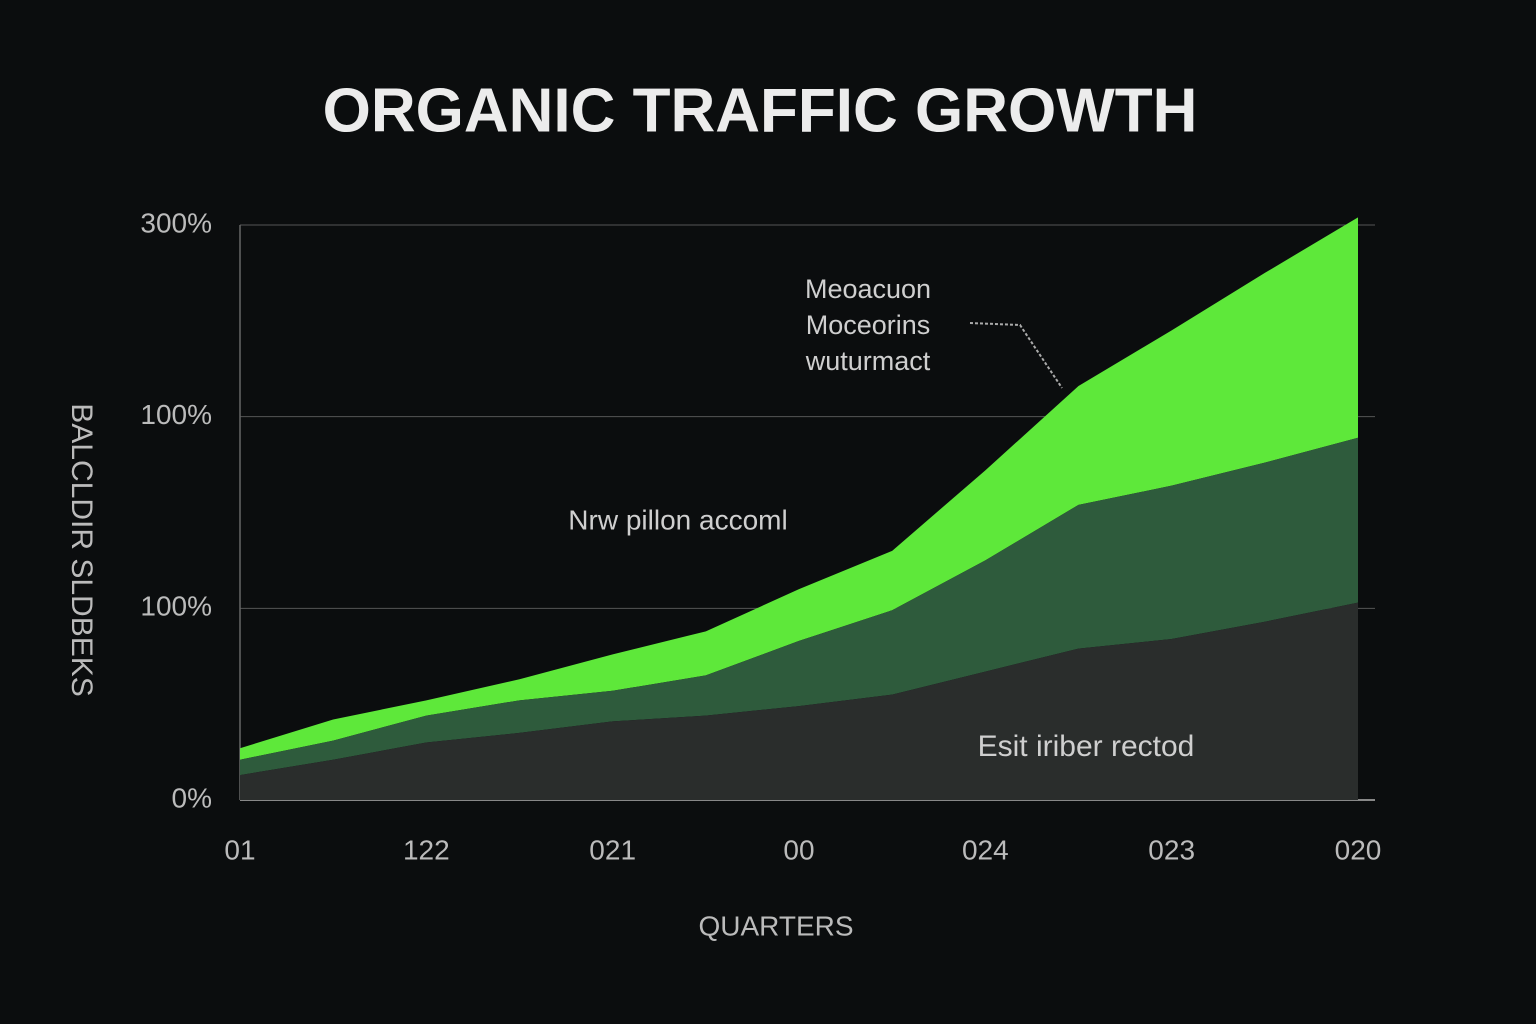  What do you see at coordinates (192, 797) in the screenshot?
I see `y-tick-label: 0%` at bounding box center [192, 797].